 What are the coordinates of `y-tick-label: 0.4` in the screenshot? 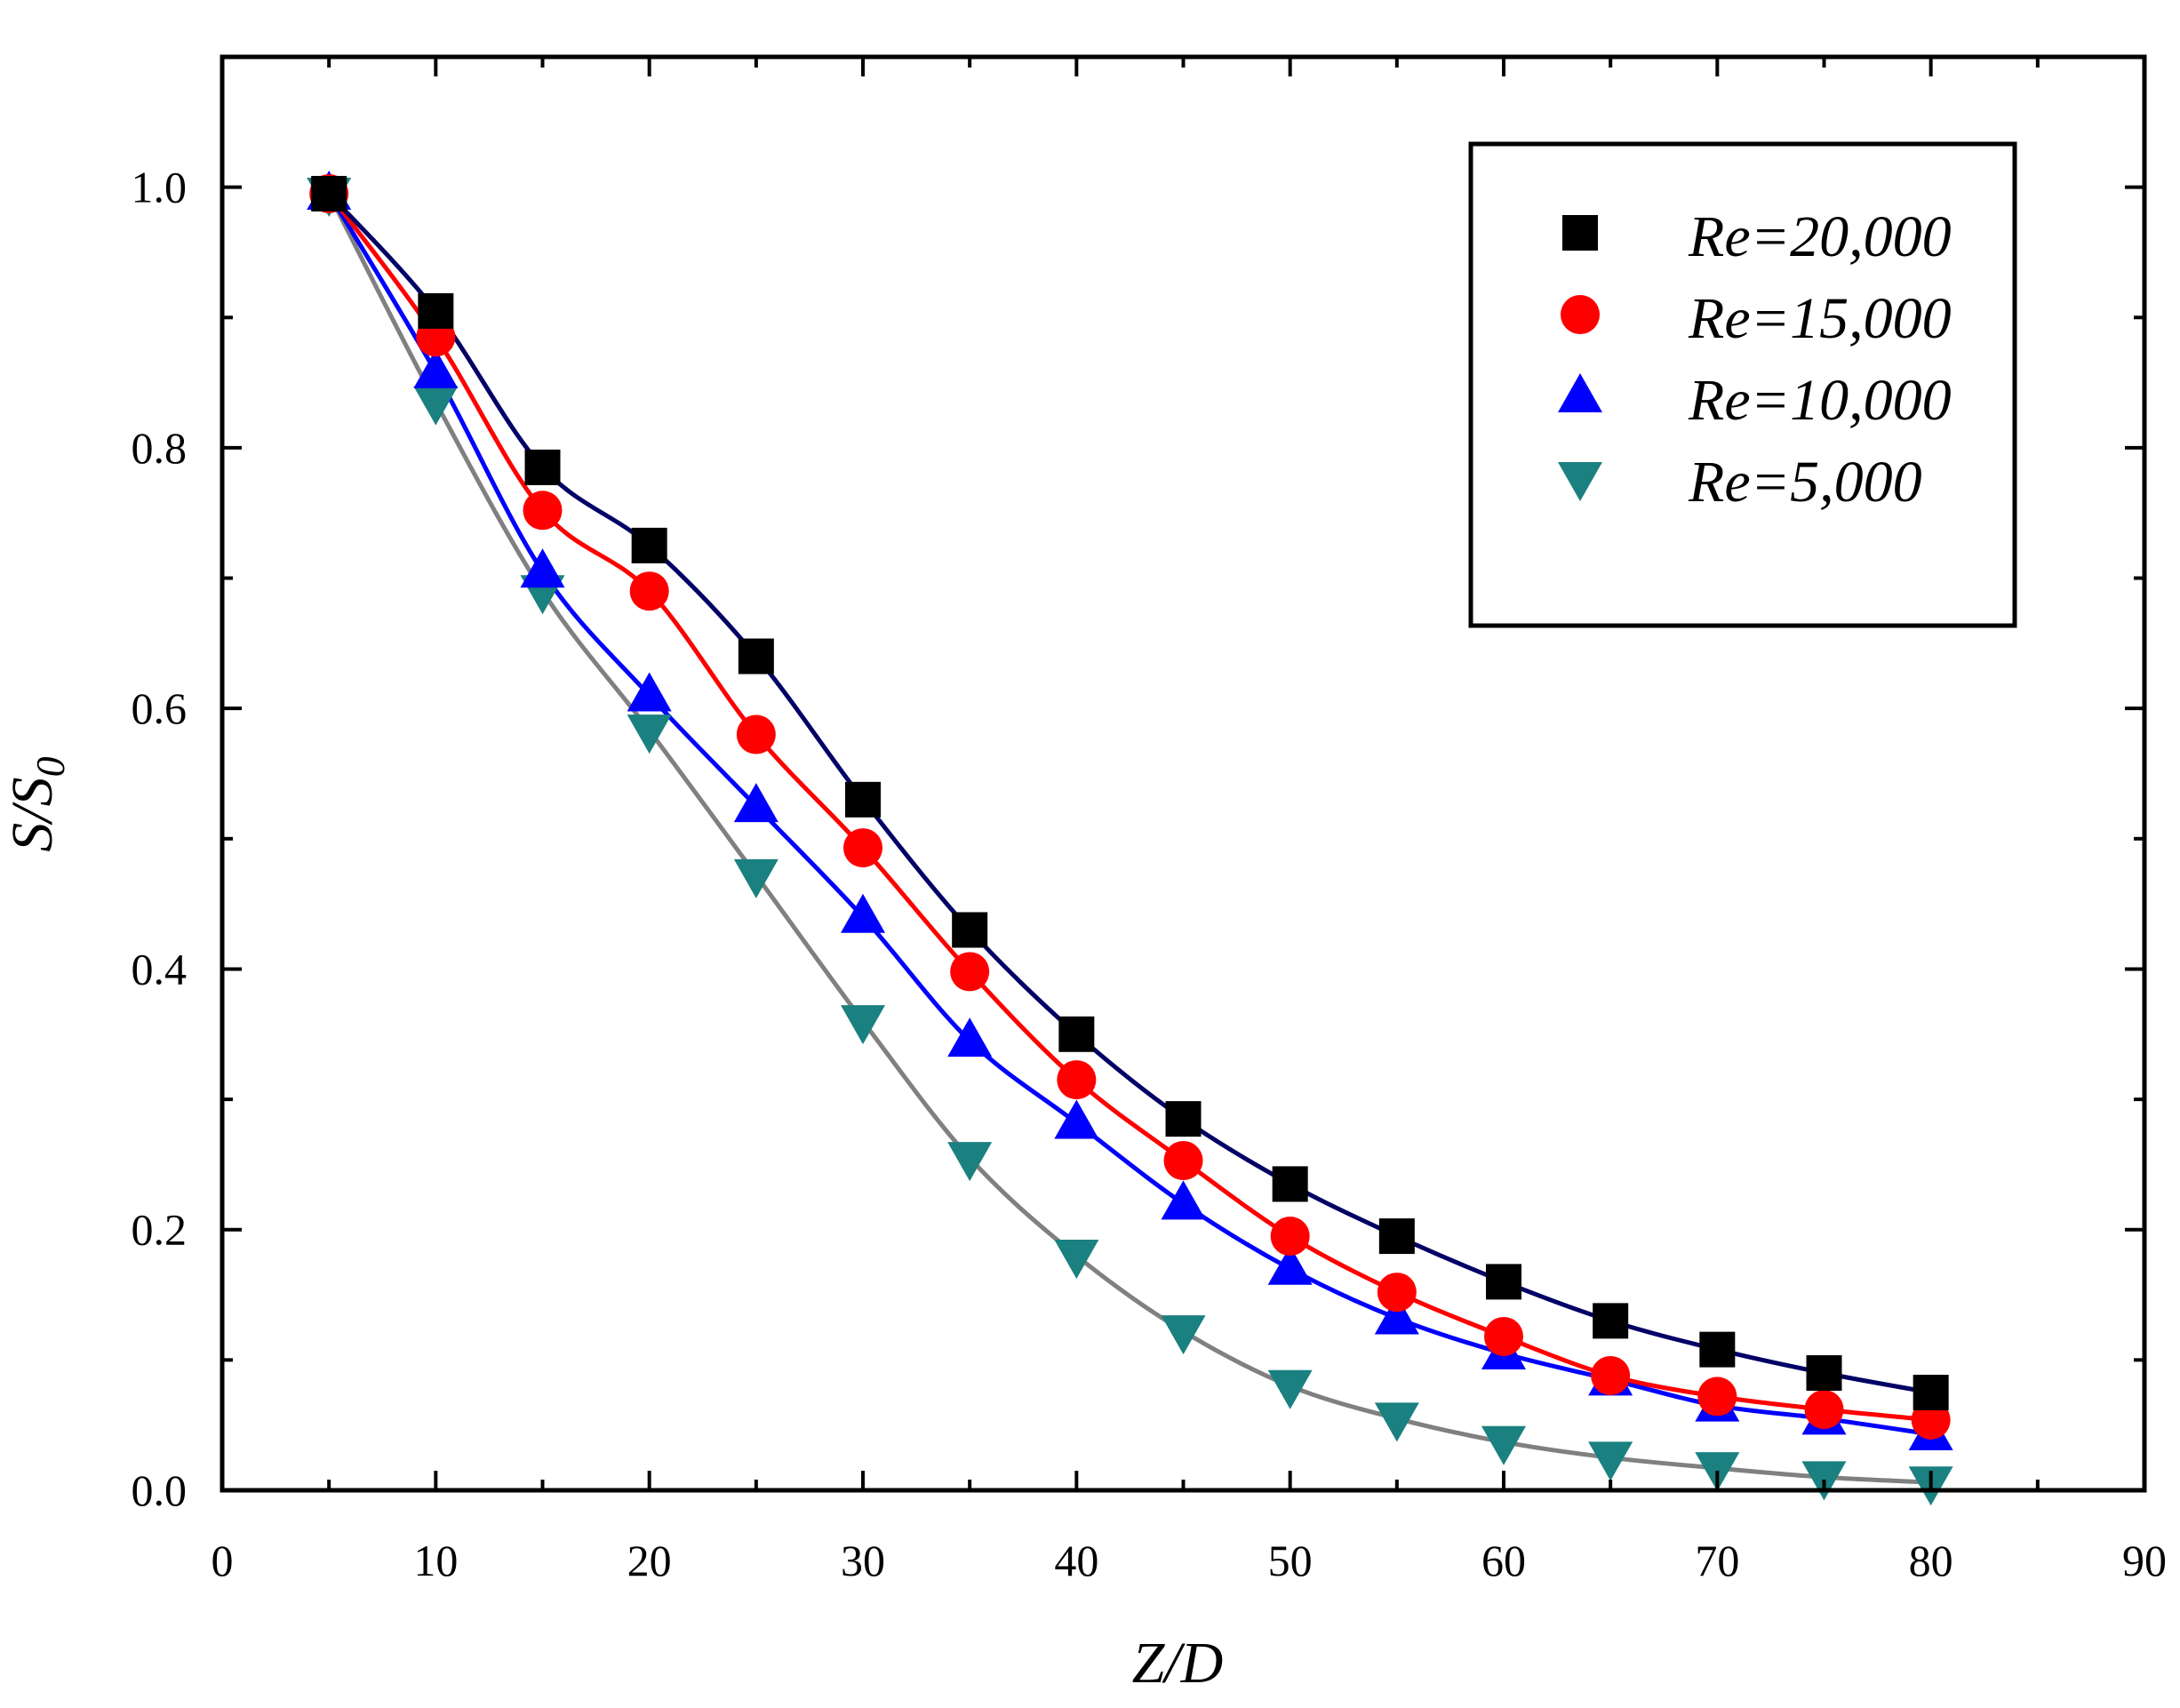 It's located at (160, 969).